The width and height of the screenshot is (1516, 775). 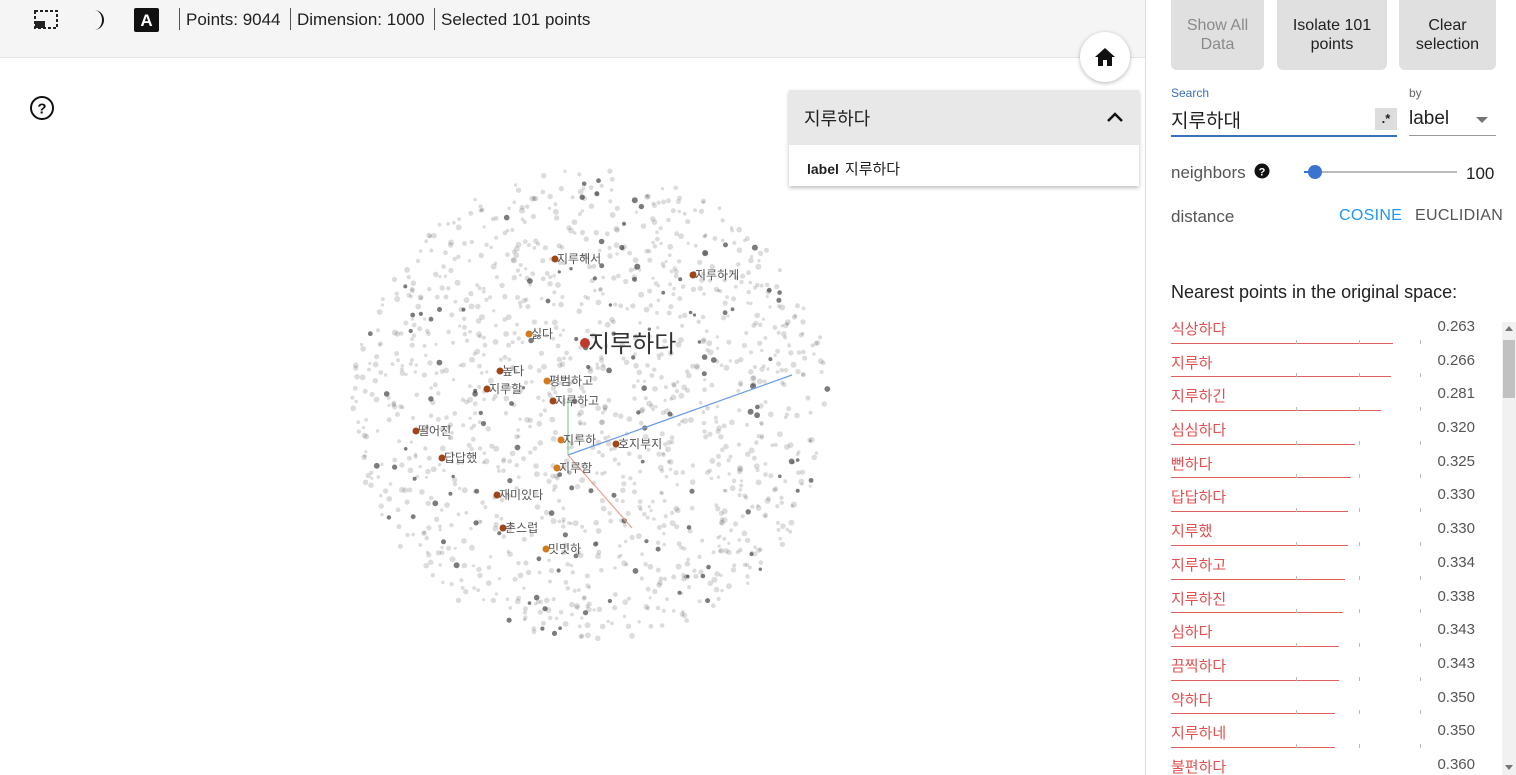 I want to click on scroll-down-icon, so click(x=1509, y=767).